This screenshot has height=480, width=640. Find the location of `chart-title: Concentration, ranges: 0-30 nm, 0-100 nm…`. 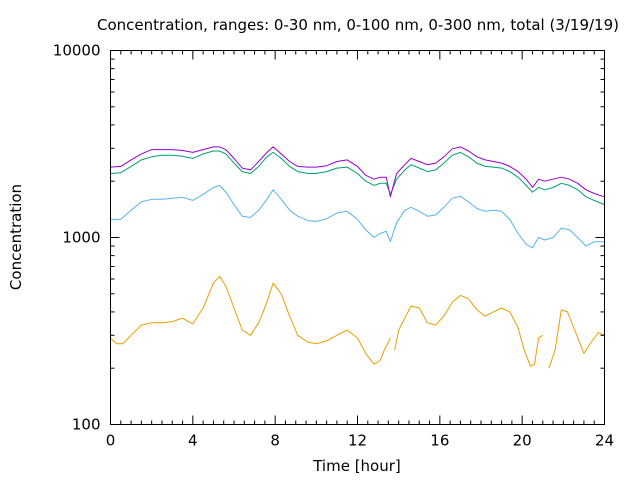

chart-title: Concentration, ranges: 0-30 nm, 0-100 nm… is located at coordinates (358, 25).